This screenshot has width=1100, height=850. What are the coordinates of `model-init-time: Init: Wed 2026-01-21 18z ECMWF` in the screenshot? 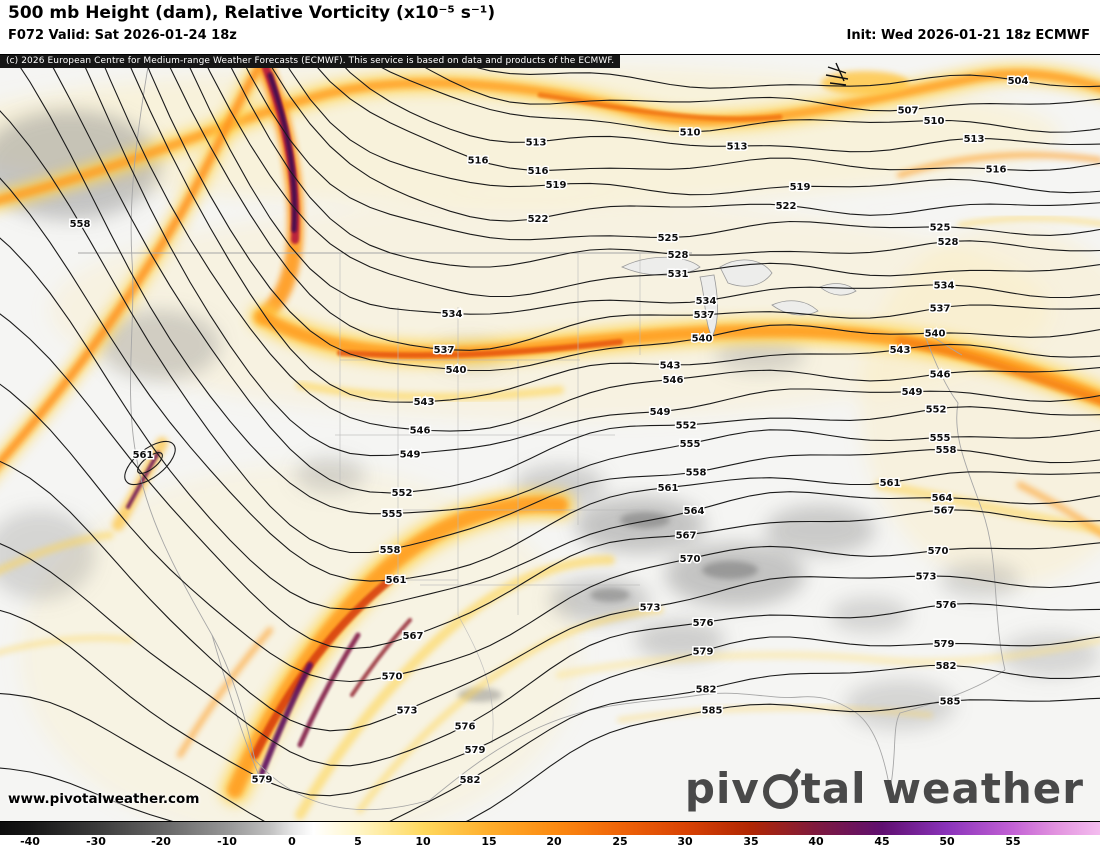 It's located at (968, 35).